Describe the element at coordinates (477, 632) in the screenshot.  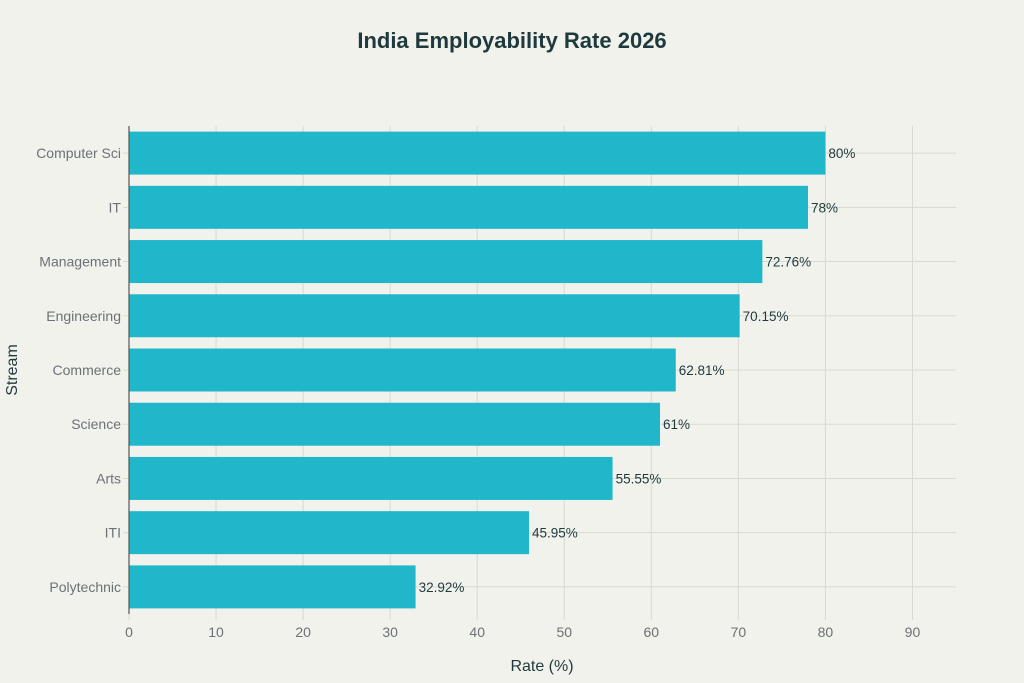
I see `x-tick-label: 40` at that location.